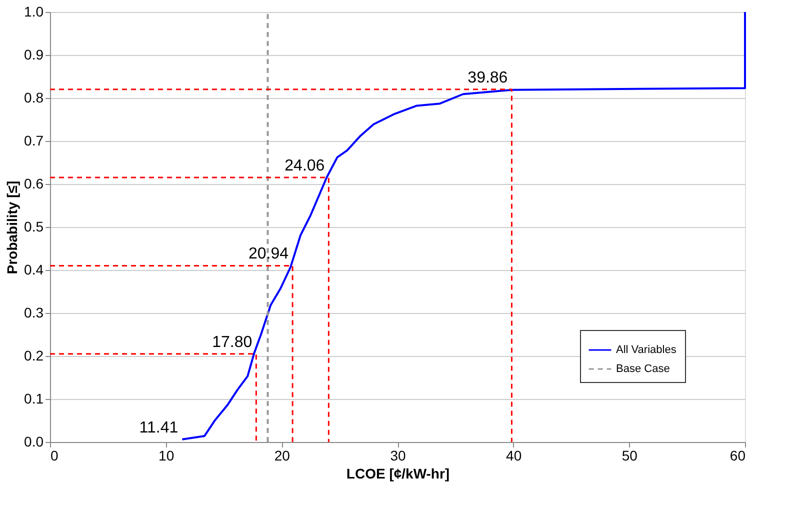 The height and width of the screenshot is (513, 791). I want to click on x-tick-label: 30, so click(398, 456).